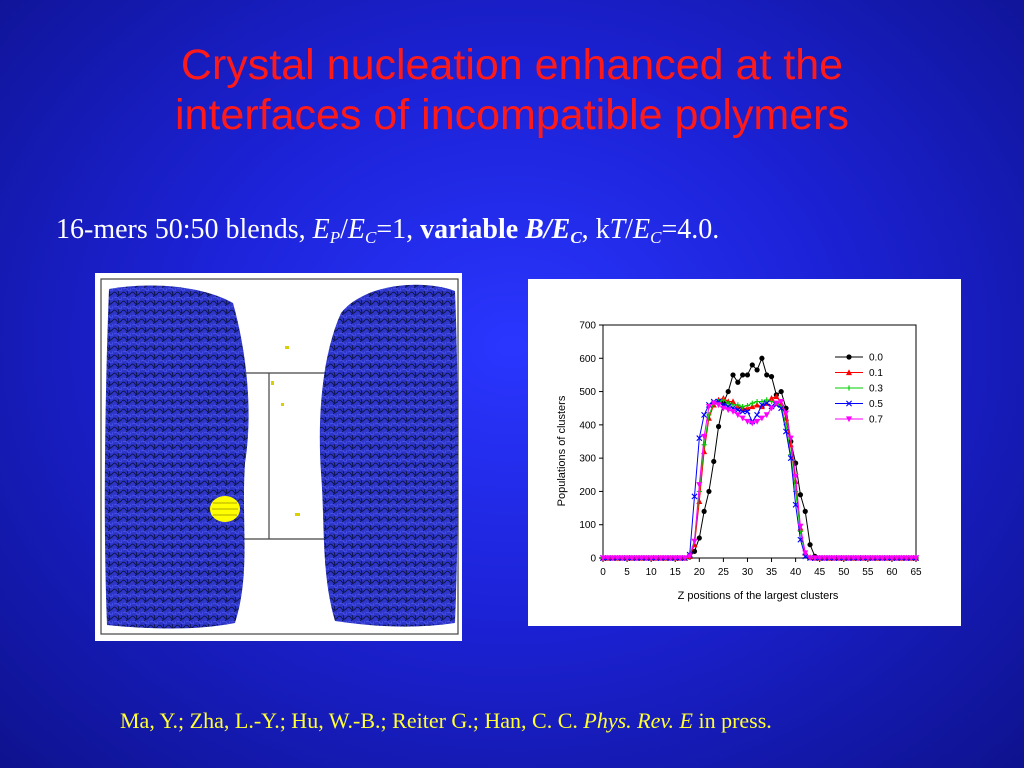 The width and height of the screenshot is (1024, 768). I want to click on ec-subscript-2: C, so click(656, 237).